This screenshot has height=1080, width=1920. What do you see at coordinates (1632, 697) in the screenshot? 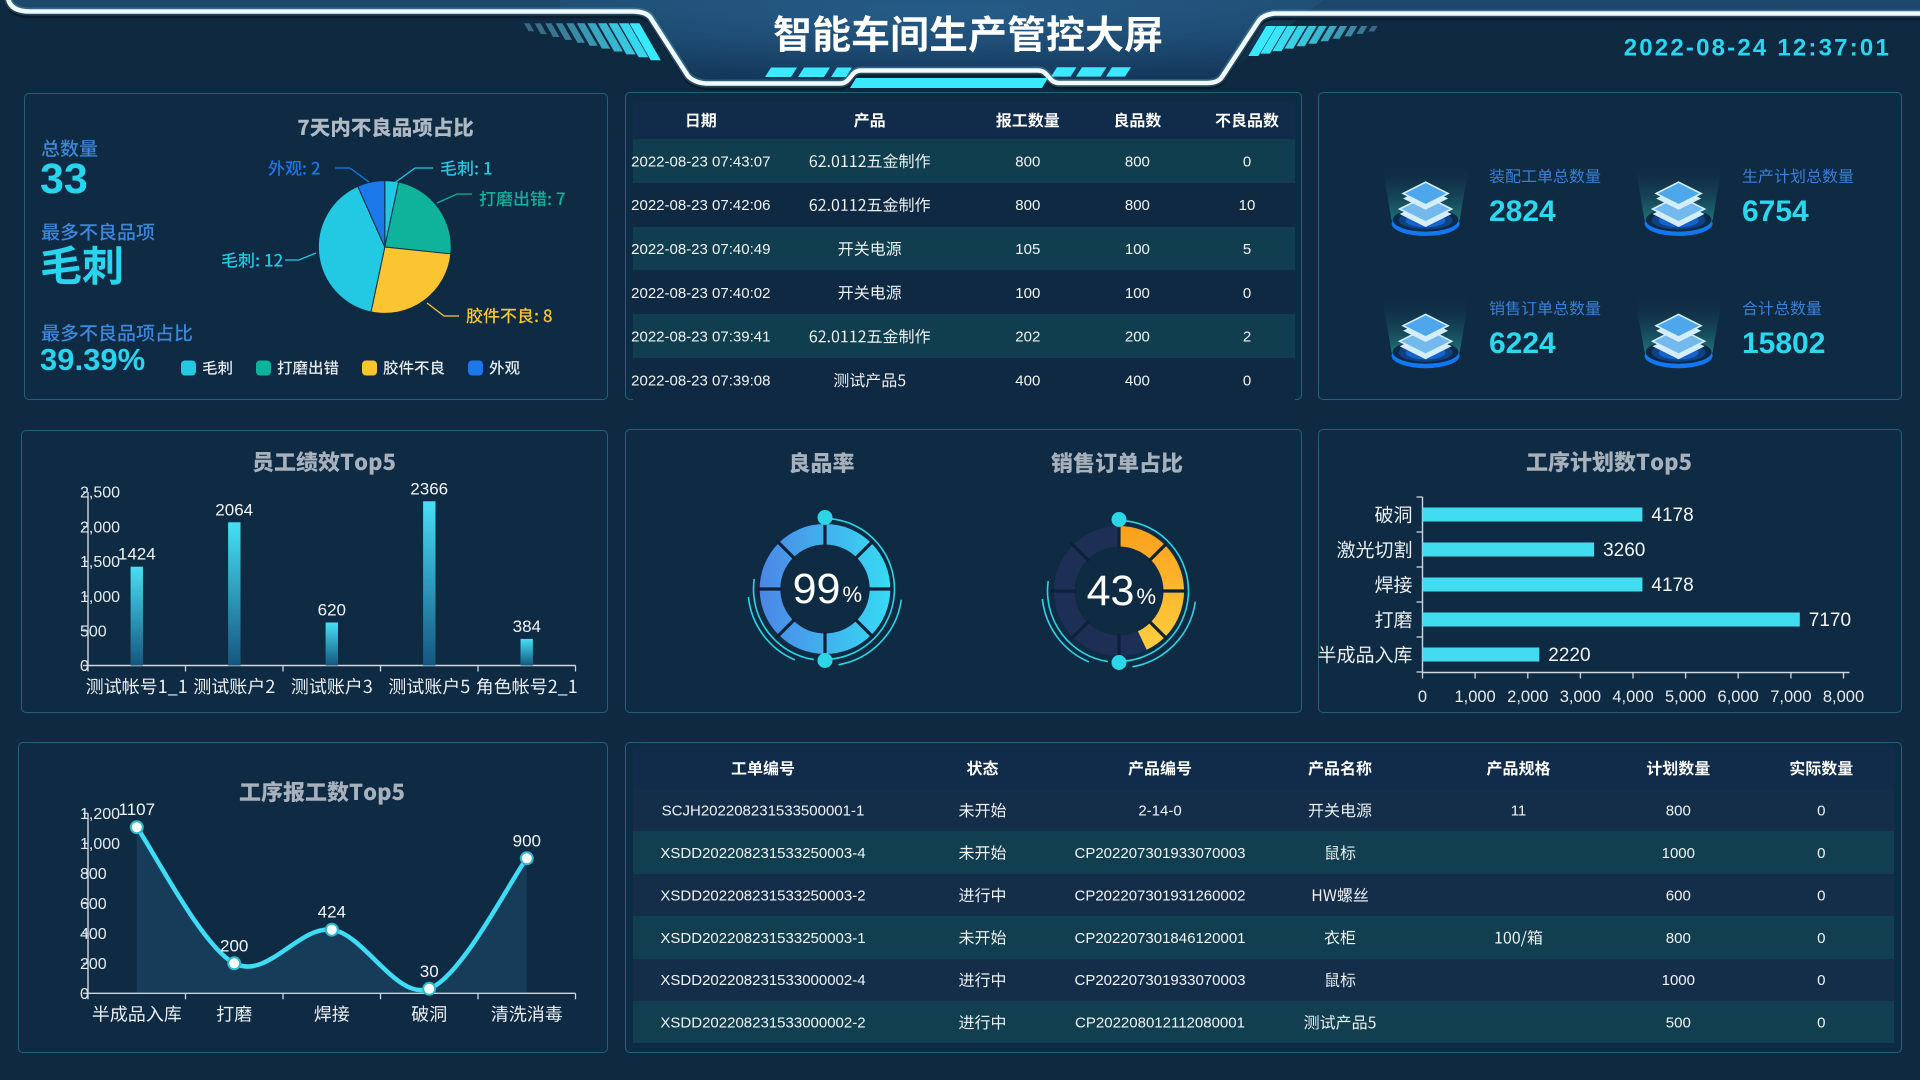
I see `svg-text: 4,000` at bounding box center [1632, 697].